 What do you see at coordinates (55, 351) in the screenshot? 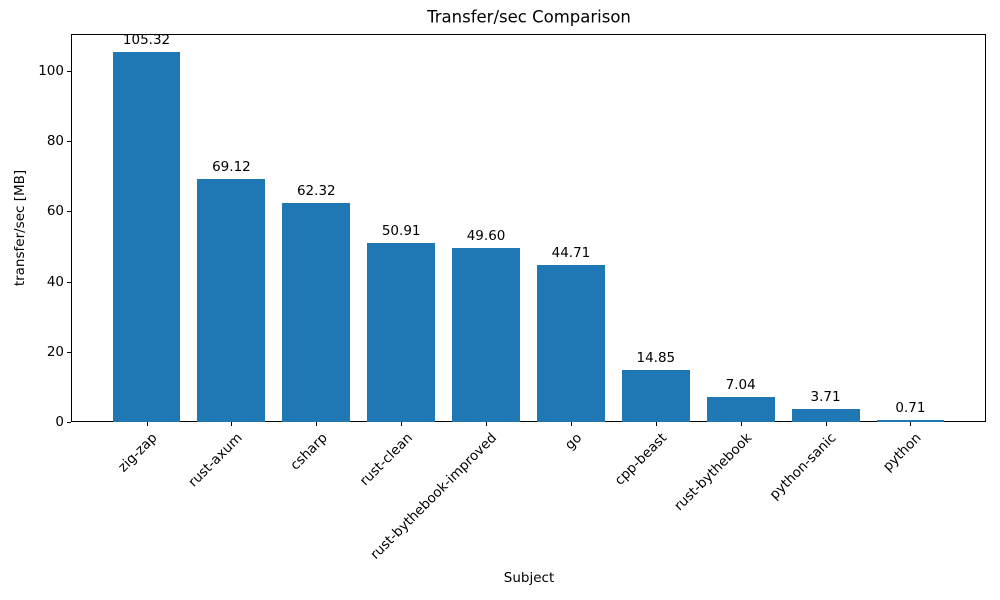
I see `y-tick-label: 20` at bounding box center [55, 351].